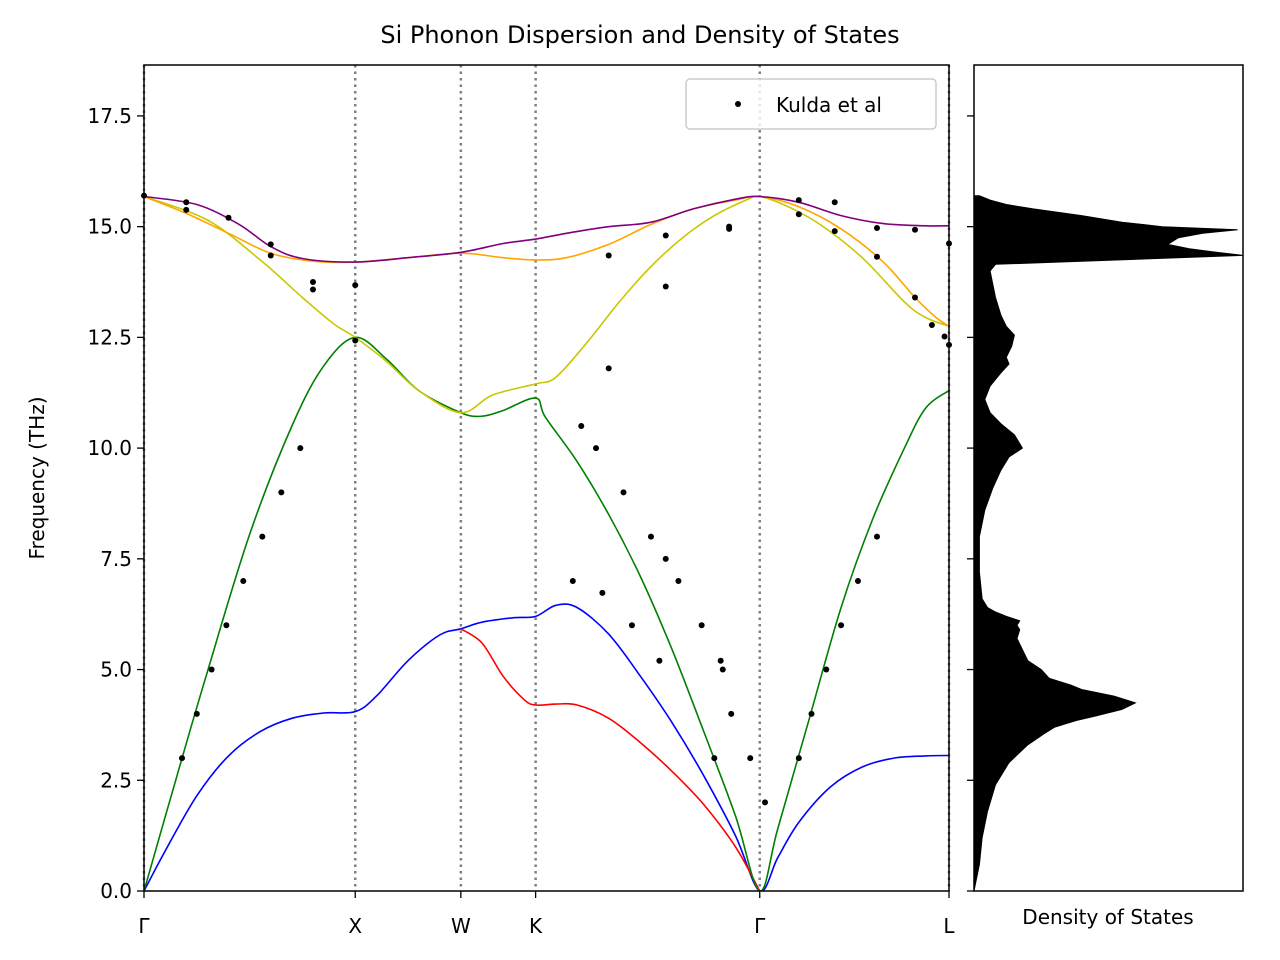  I want to click on band-acoustic-ta2, so click(610, 759).